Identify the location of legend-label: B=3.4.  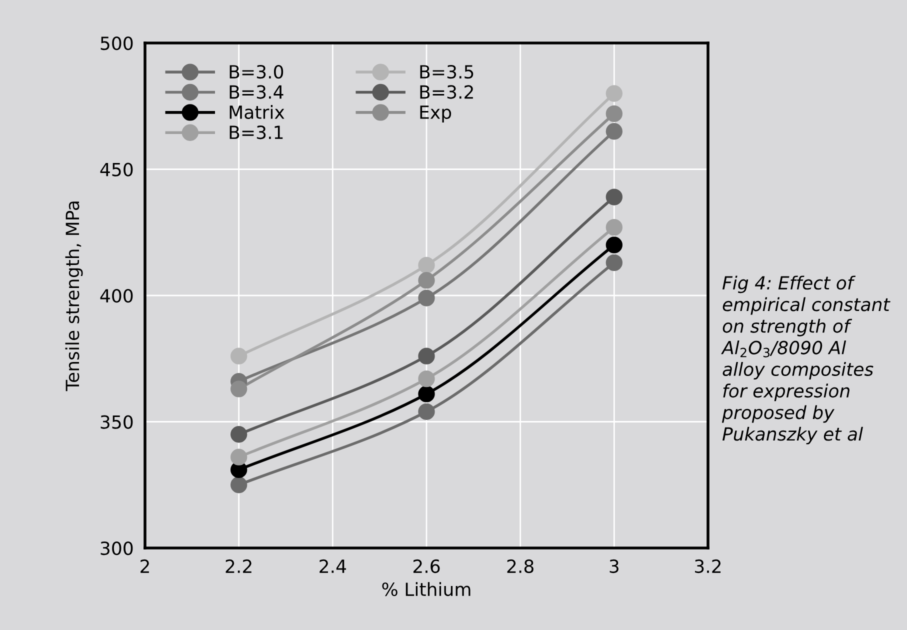
(257, 92).